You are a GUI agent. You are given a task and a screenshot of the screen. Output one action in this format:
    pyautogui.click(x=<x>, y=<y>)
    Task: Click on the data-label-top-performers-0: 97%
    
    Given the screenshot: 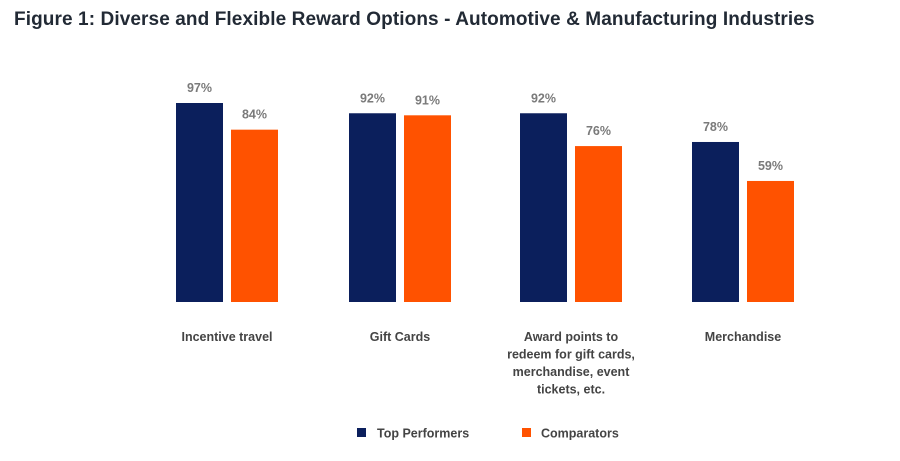 What is the action you would take?
    pyautogui.click(x=199, y=88)
    